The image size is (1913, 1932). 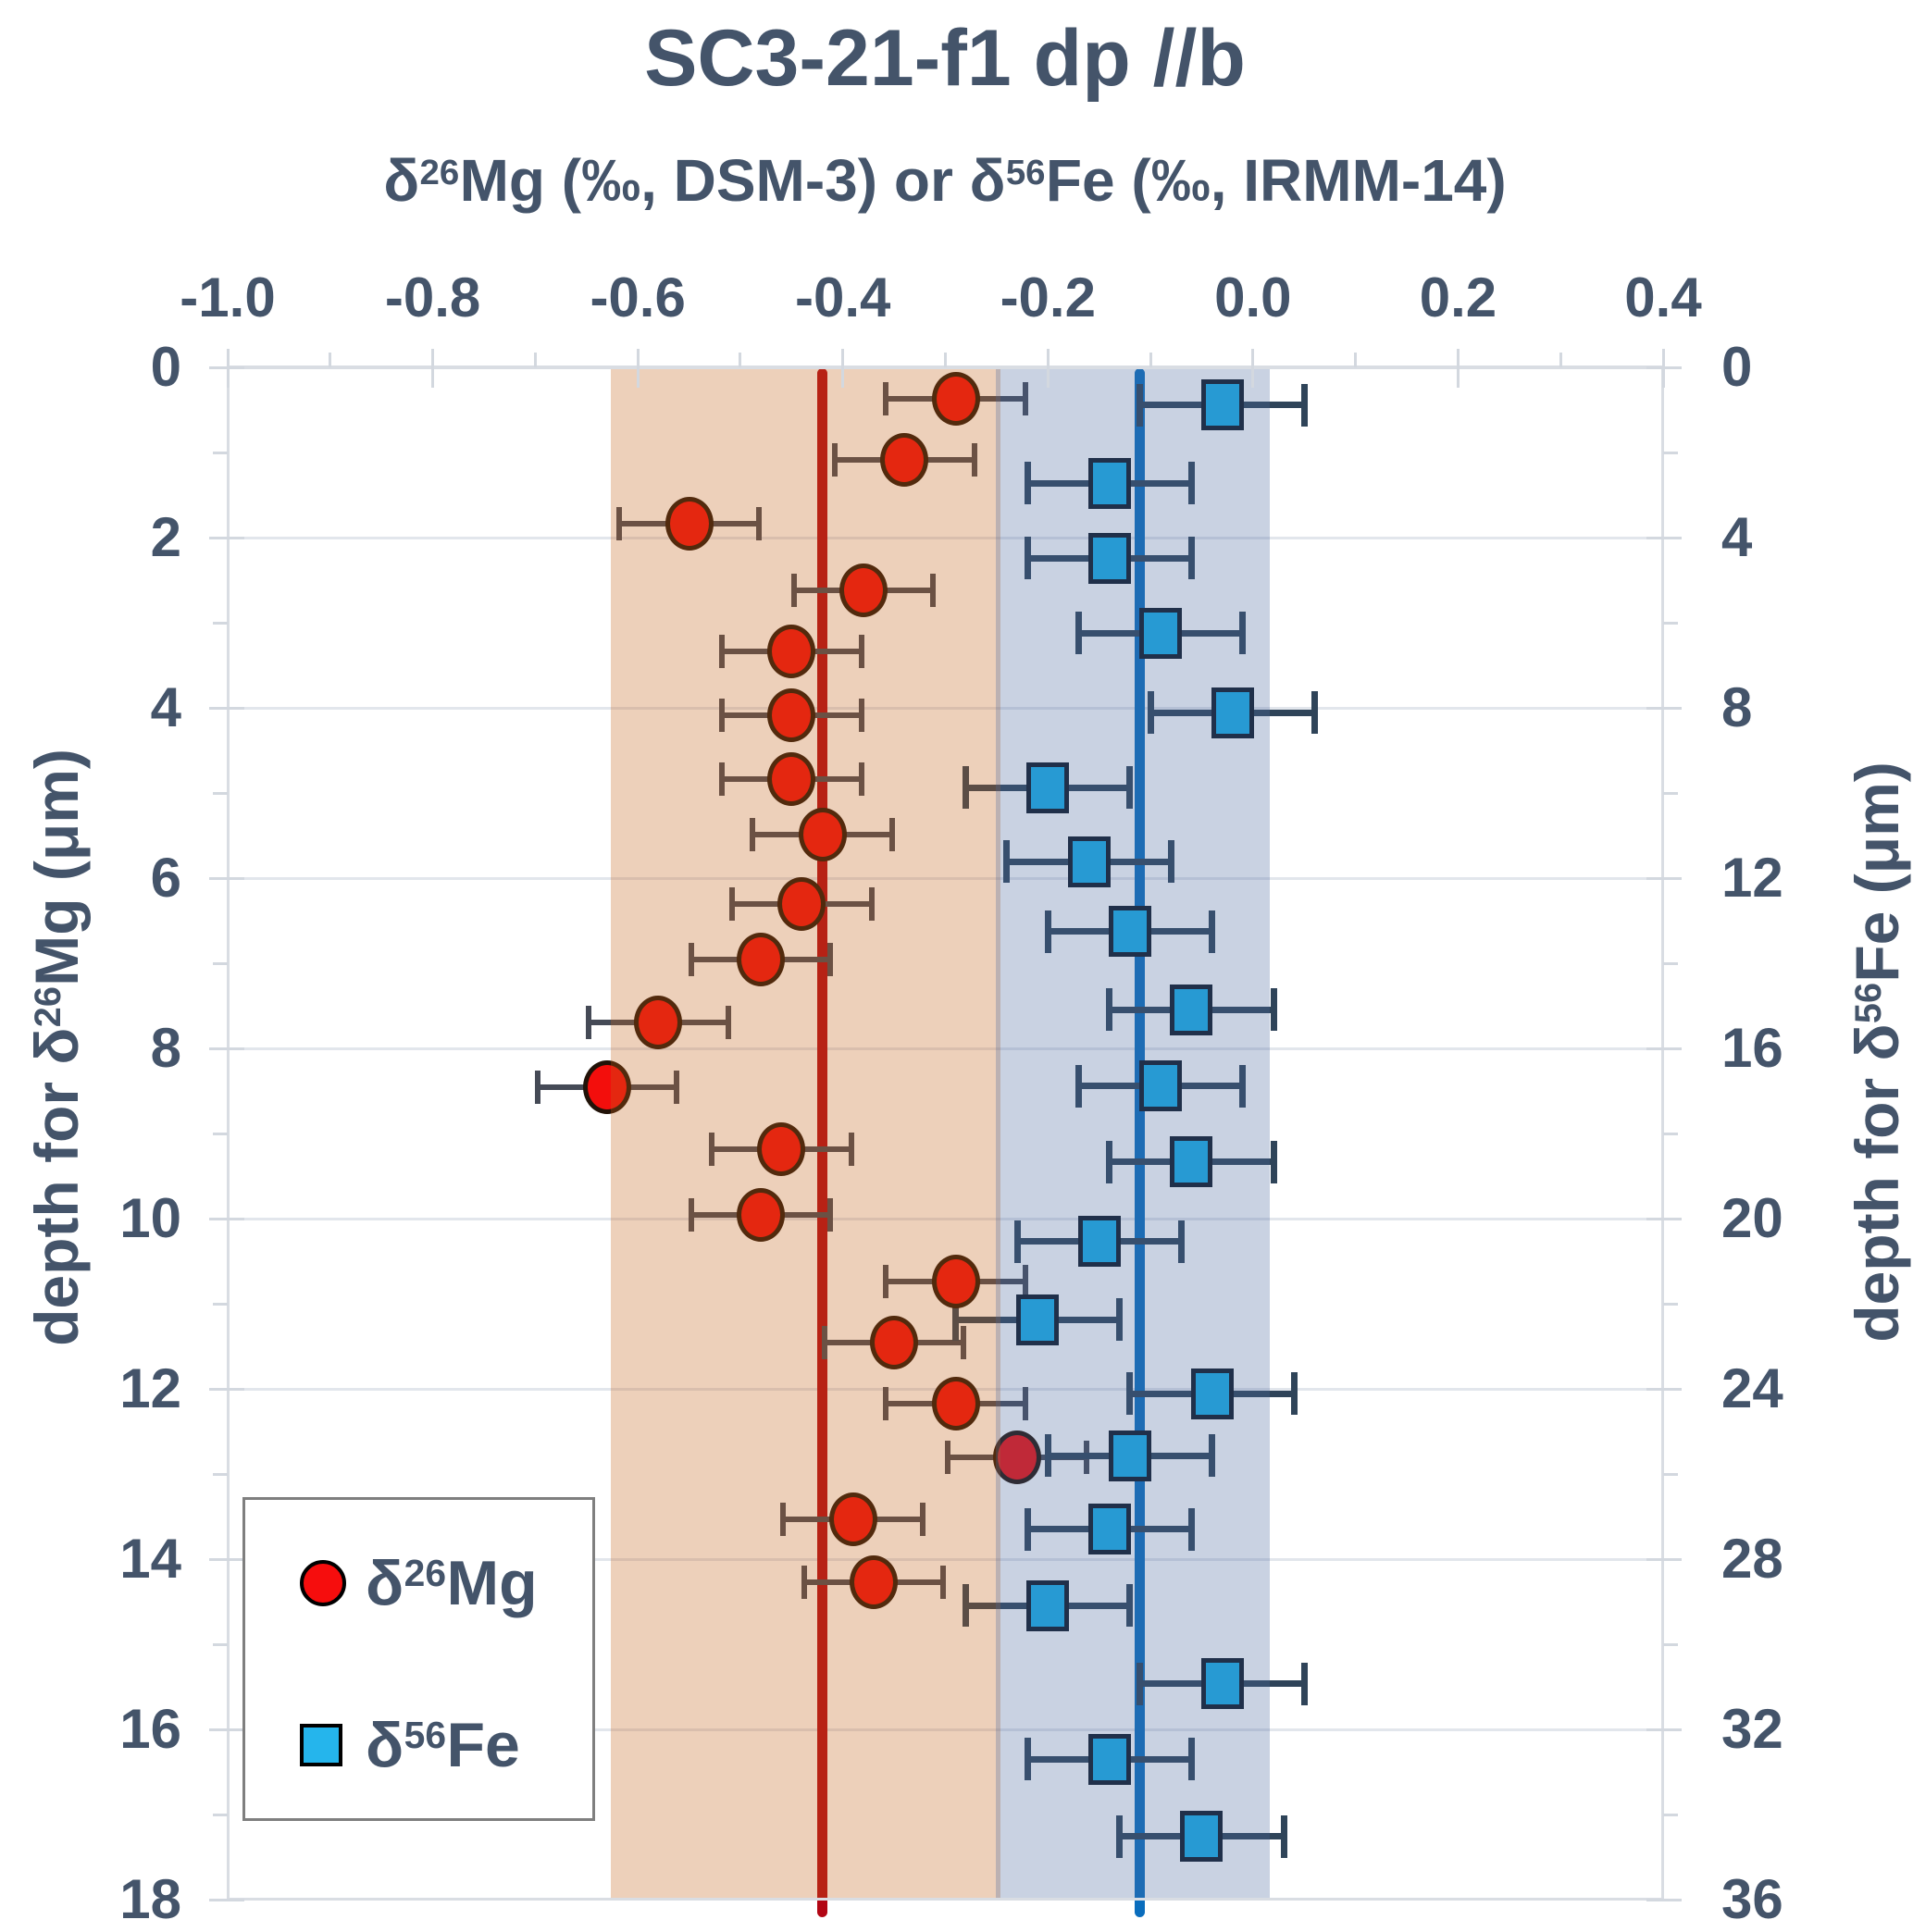 What do you see at coordinates (1191, 1010) in the screenshot?
I see `δ56Fe-point-9` at bounding box center [1191, 1010].